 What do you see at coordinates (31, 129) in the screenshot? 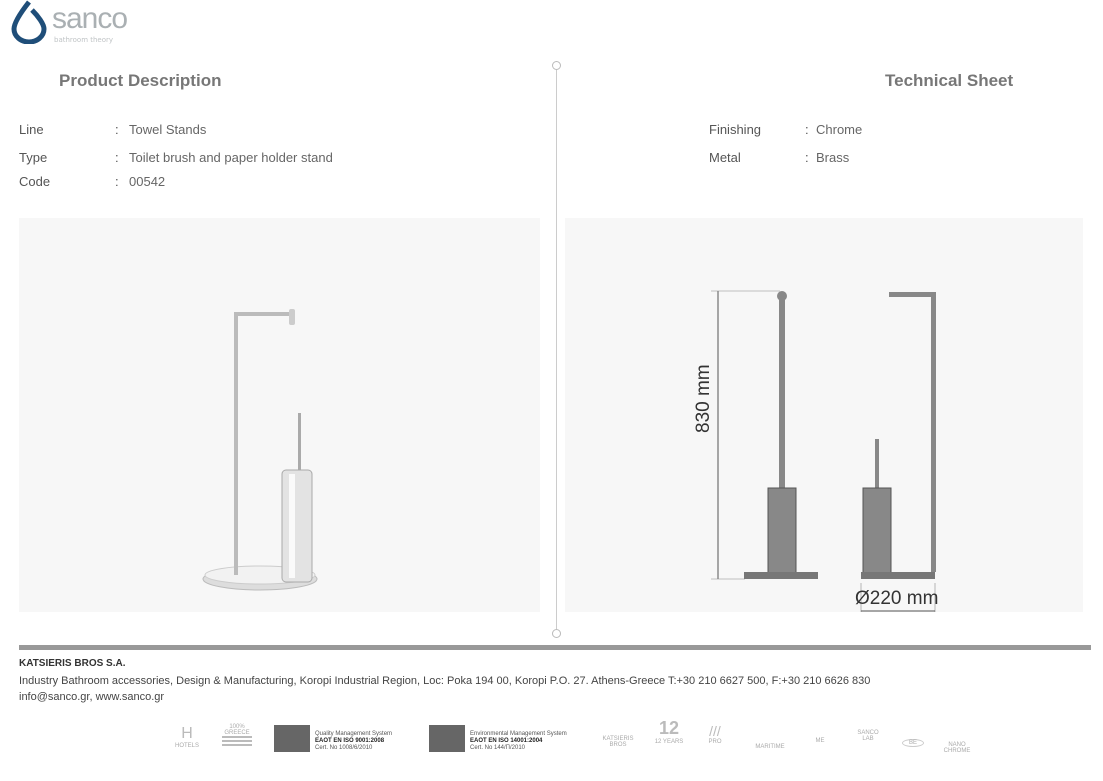
I see `line-label: Line` at bounding box center [31, 129].